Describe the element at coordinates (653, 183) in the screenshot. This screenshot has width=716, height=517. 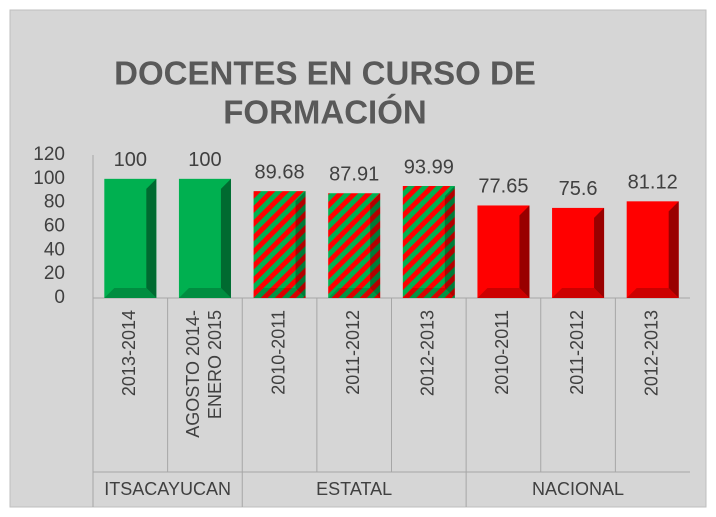
I see `data-label: 81.12` at that location.